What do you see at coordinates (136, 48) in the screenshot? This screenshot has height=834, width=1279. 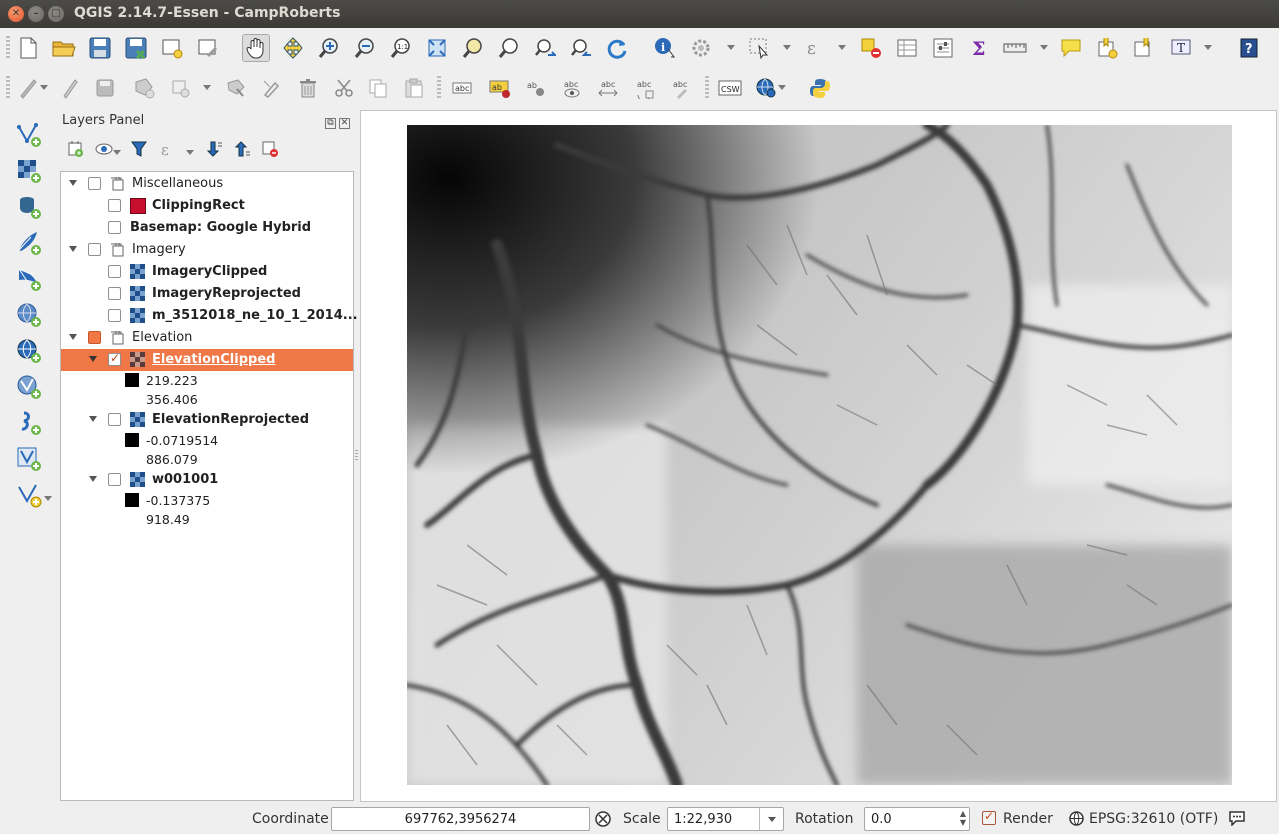 I see `save-as-icon` at bounding box center [136, 48].